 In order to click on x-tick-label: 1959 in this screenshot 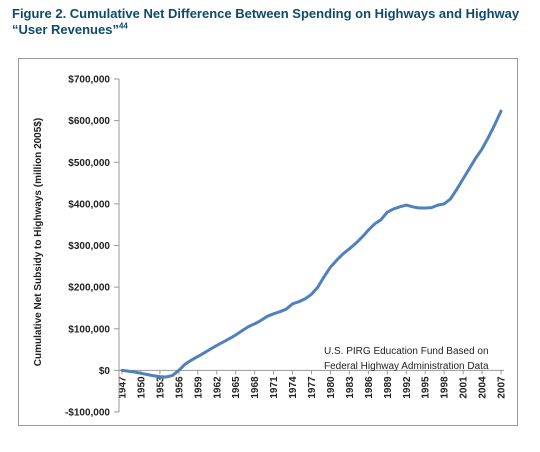, I will do `click(198, 387)`.